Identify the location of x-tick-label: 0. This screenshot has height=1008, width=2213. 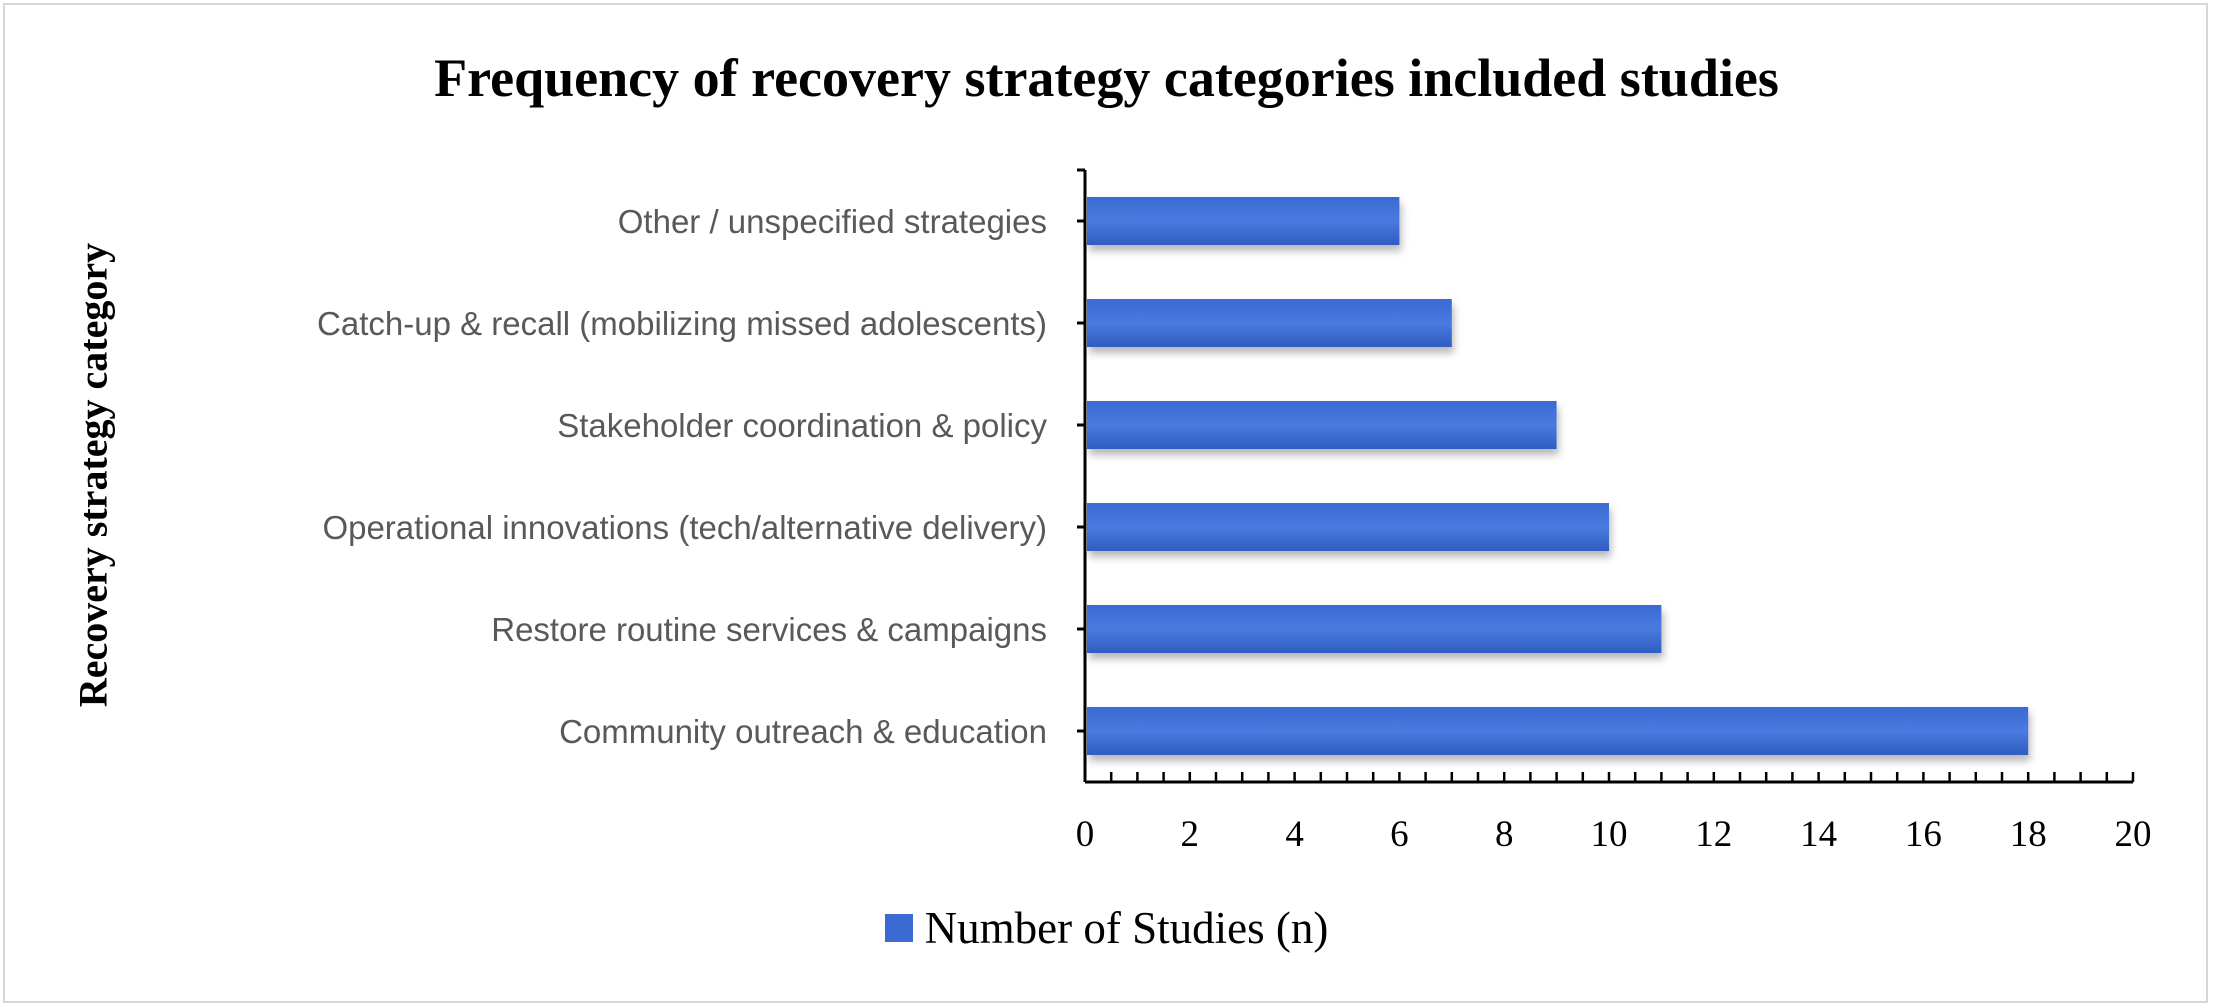
(1085, 834).